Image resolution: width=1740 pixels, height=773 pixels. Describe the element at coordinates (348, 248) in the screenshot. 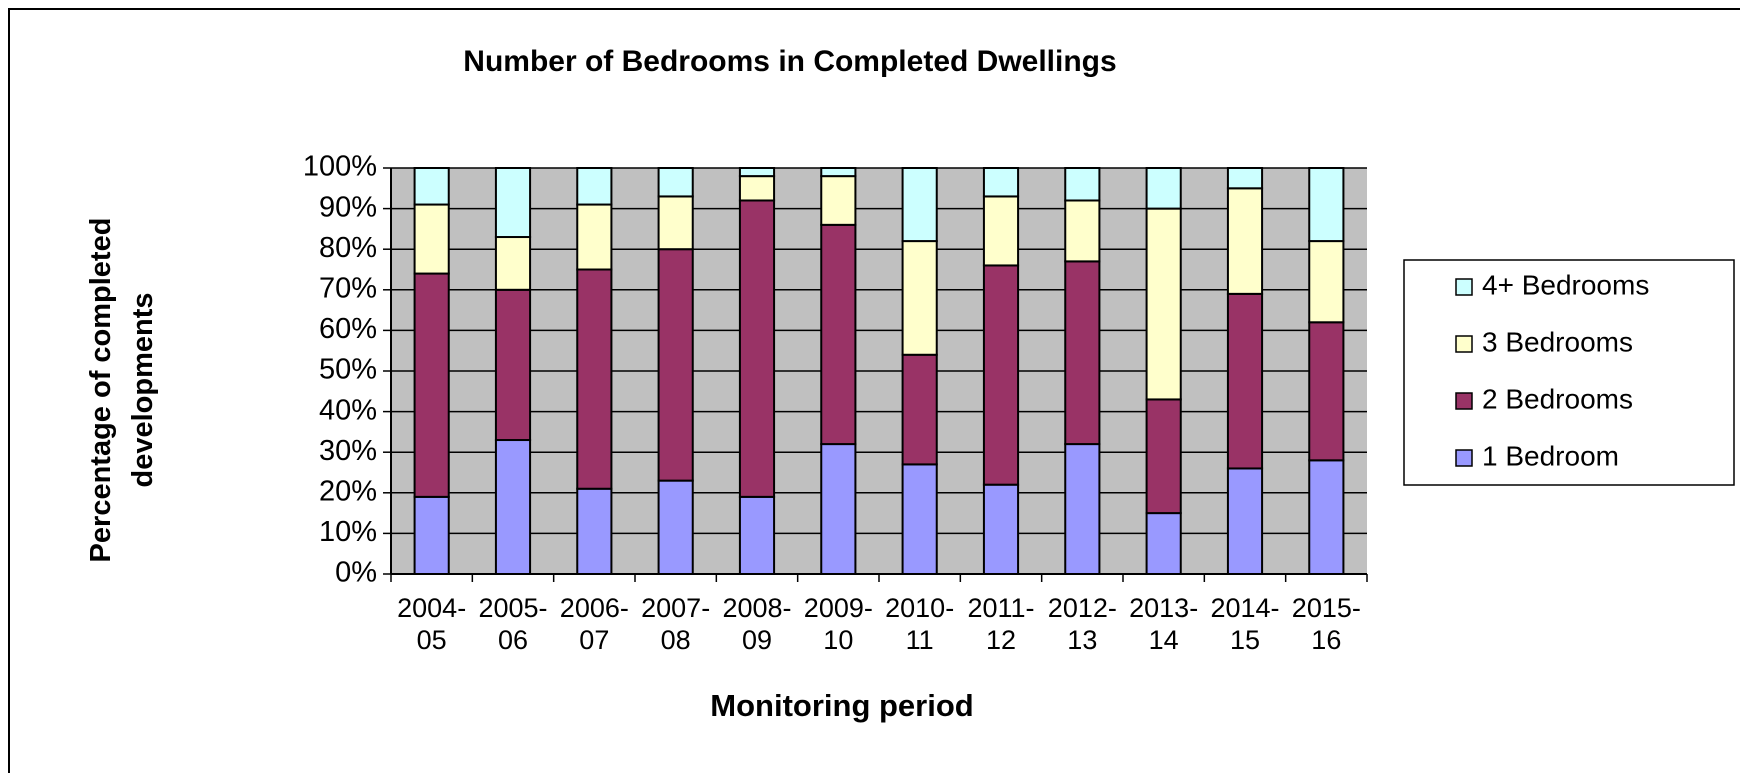

I see `y-tick-label: 80%` at that location.